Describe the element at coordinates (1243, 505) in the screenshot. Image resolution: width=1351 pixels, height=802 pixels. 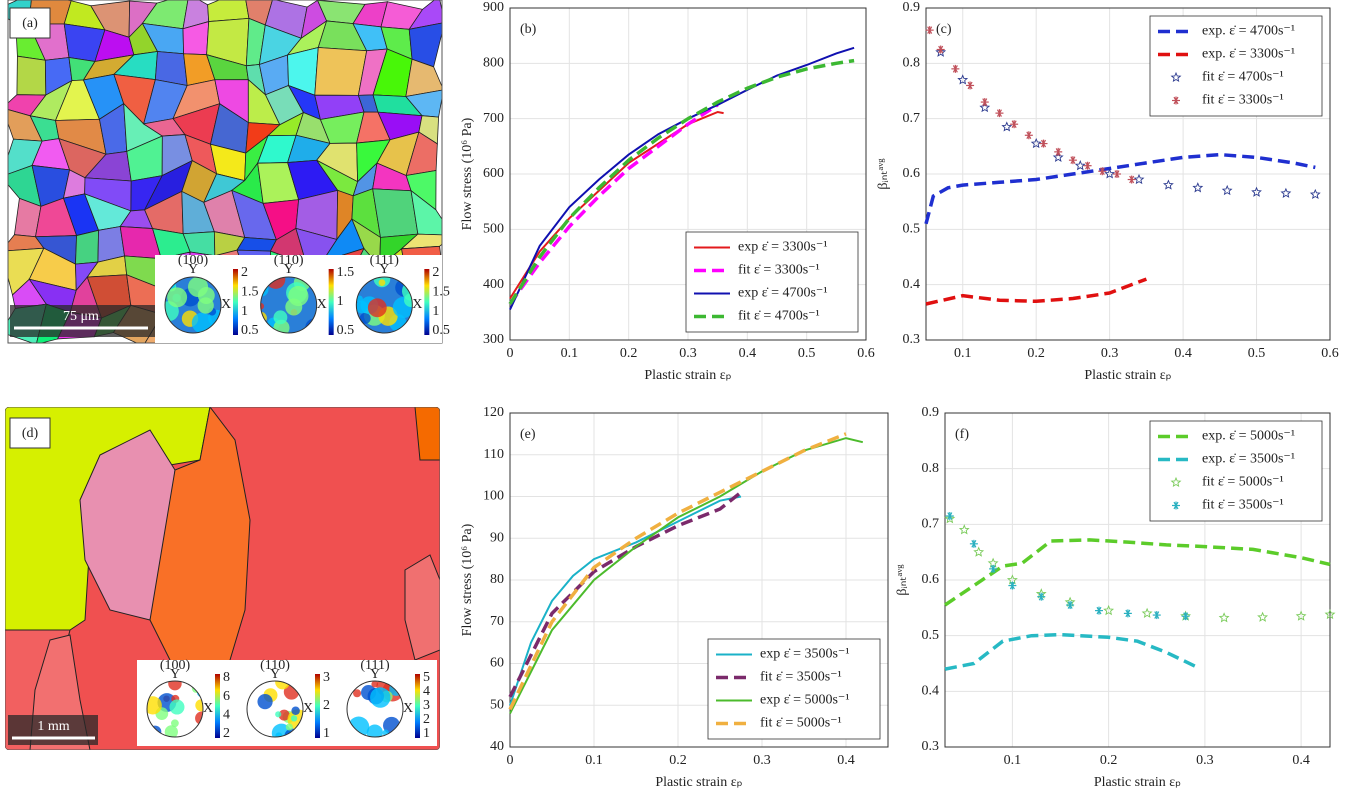
I see `legend-label: fit ε̇ = 3500s⁻¹` at that location.